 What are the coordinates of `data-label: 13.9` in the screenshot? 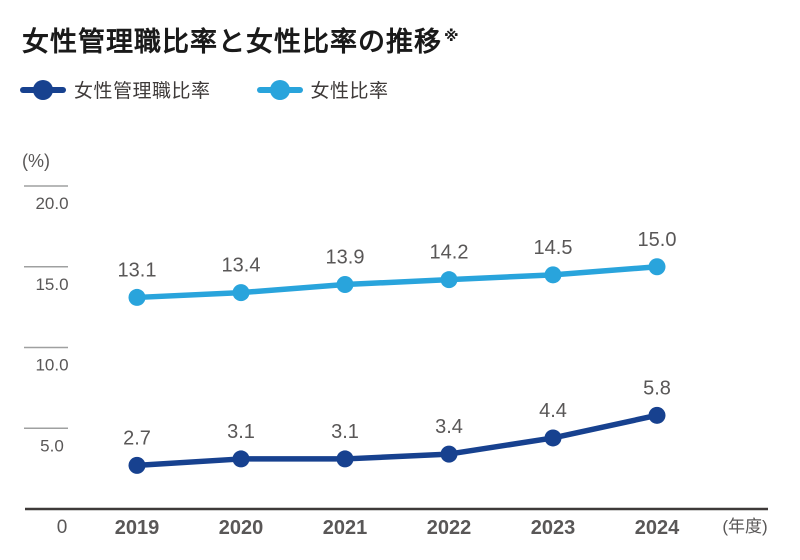 It's located at (345, 258).